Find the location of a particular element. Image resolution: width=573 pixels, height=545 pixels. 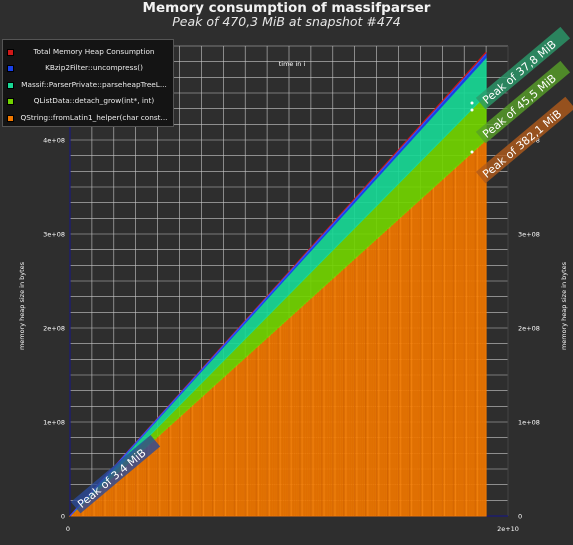

y-tick-label-left: 0 is located at coordinates (63, 517).